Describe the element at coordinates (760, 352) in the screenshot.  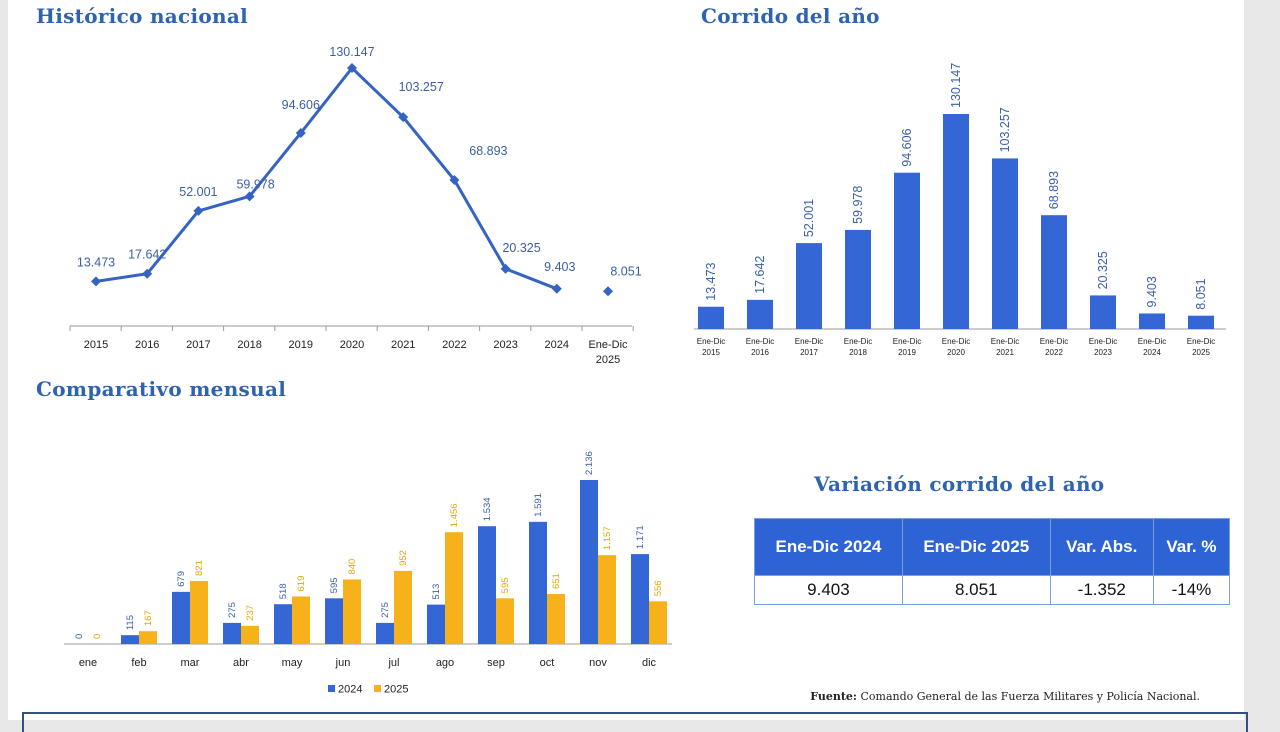
I see `x-tick-label: 2016` at that location.